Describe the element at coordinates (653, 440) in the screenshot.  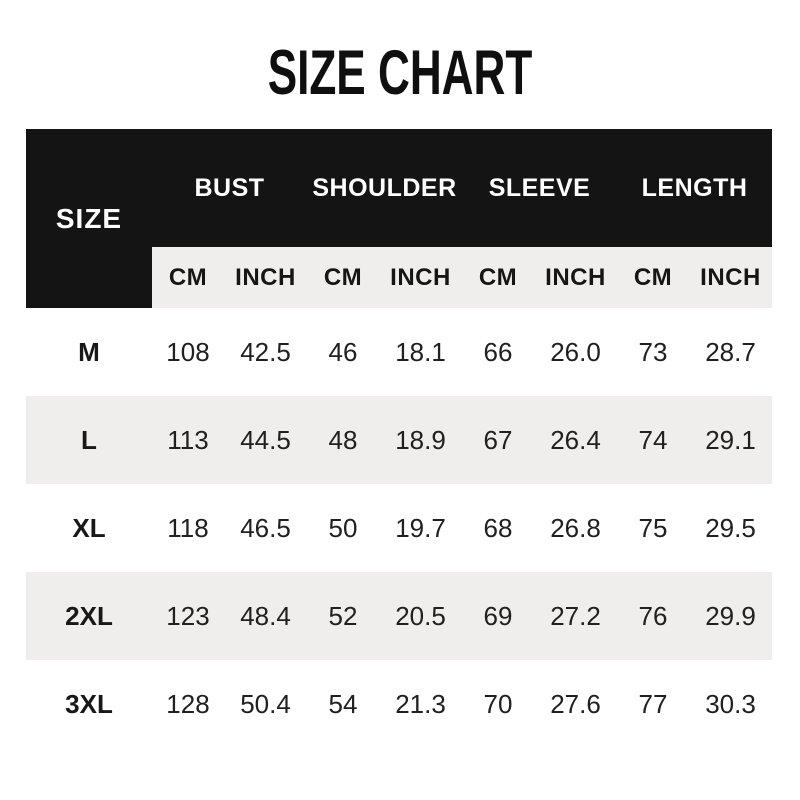
I see `cell-l-length-cm: 74` at that location.